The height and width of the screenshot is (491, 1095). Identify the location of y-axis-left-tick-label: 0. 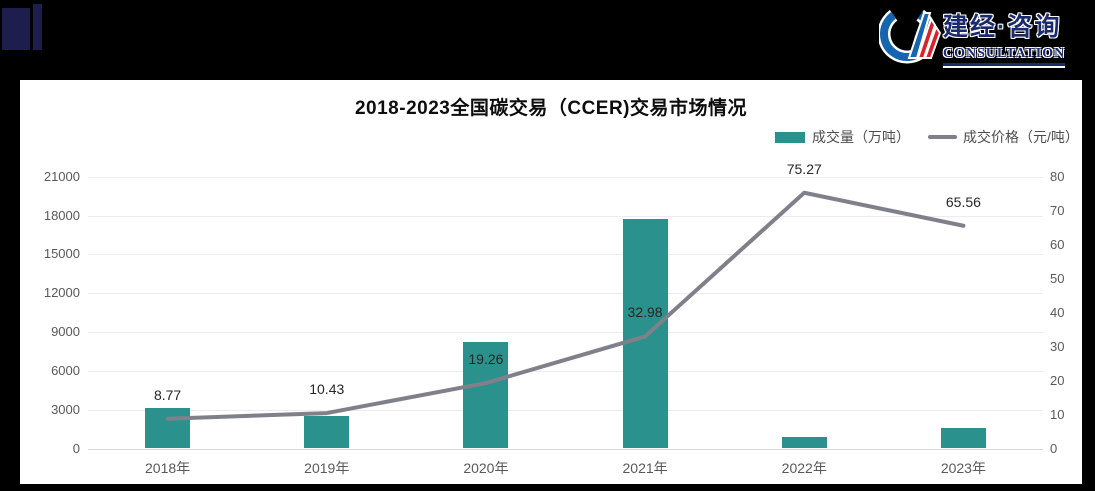
(76, 448).